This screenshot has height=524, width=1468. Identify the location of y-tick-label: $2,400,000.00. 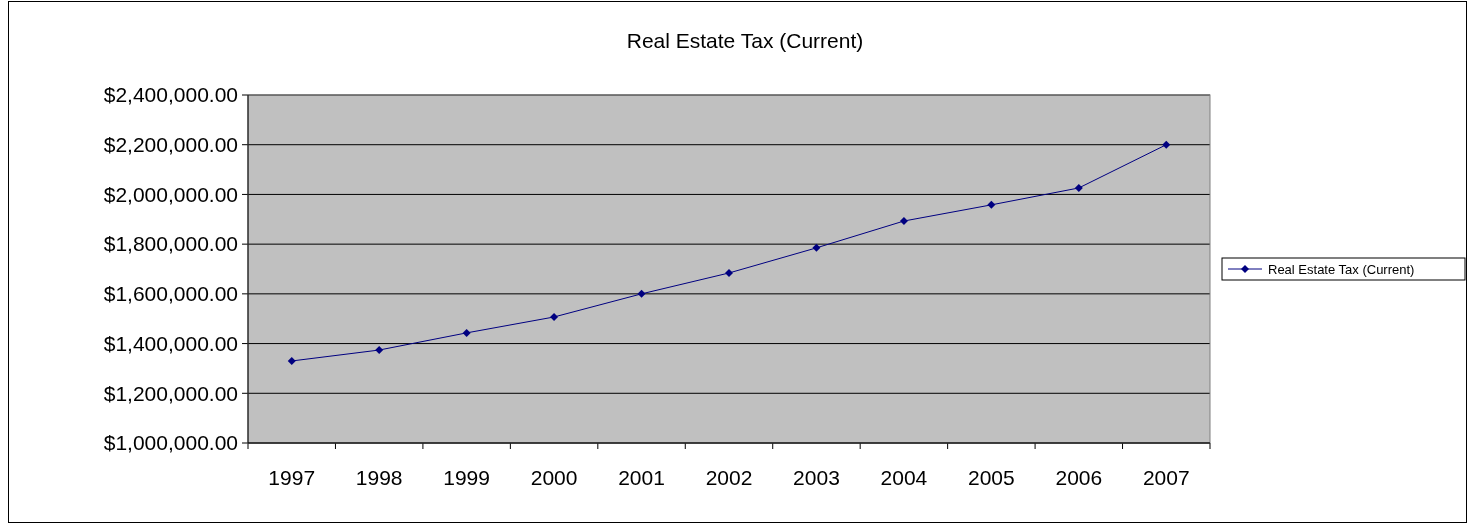
(170, 95).